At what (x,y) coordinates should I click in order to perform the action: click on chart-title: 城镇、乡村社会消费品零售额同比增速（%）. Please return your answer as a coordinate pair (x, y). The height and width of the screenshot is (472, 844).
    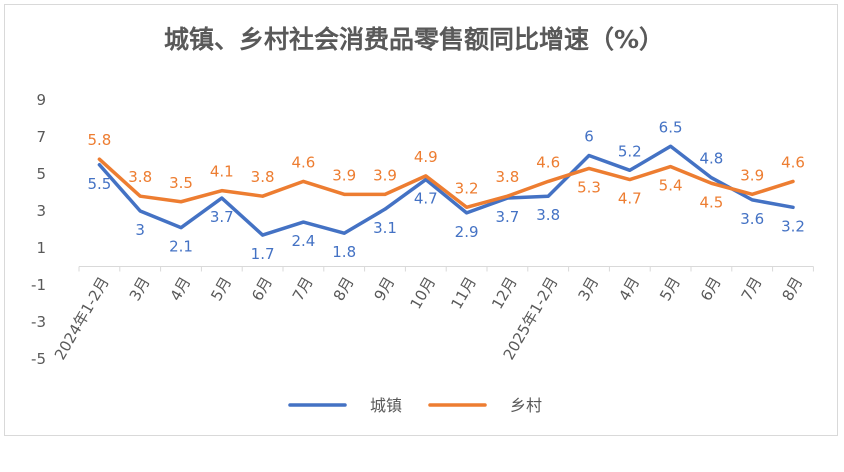
    Looking at the image, I should click on (414, 39).